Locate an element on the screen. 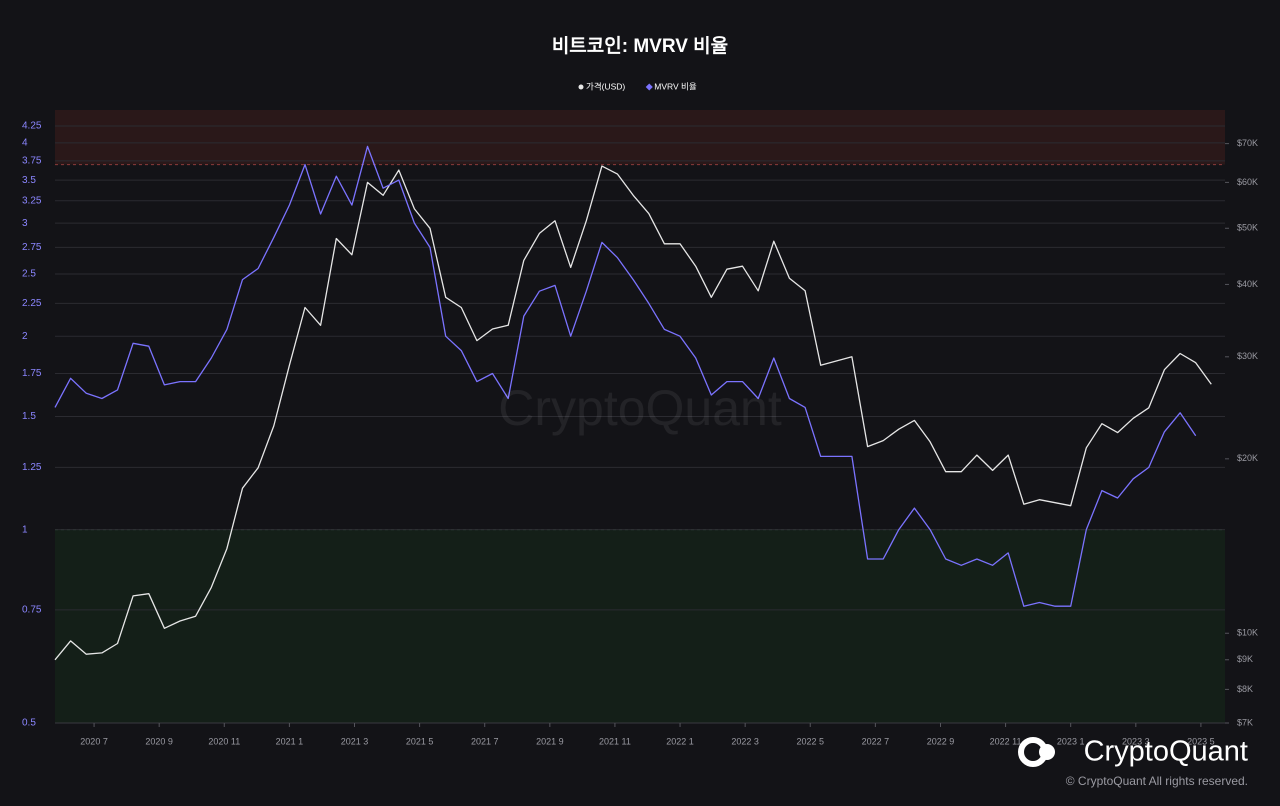 This screenshot has height=806, width=1280. x-tick-label: 2021 1 is located at coordinates (290, 741).